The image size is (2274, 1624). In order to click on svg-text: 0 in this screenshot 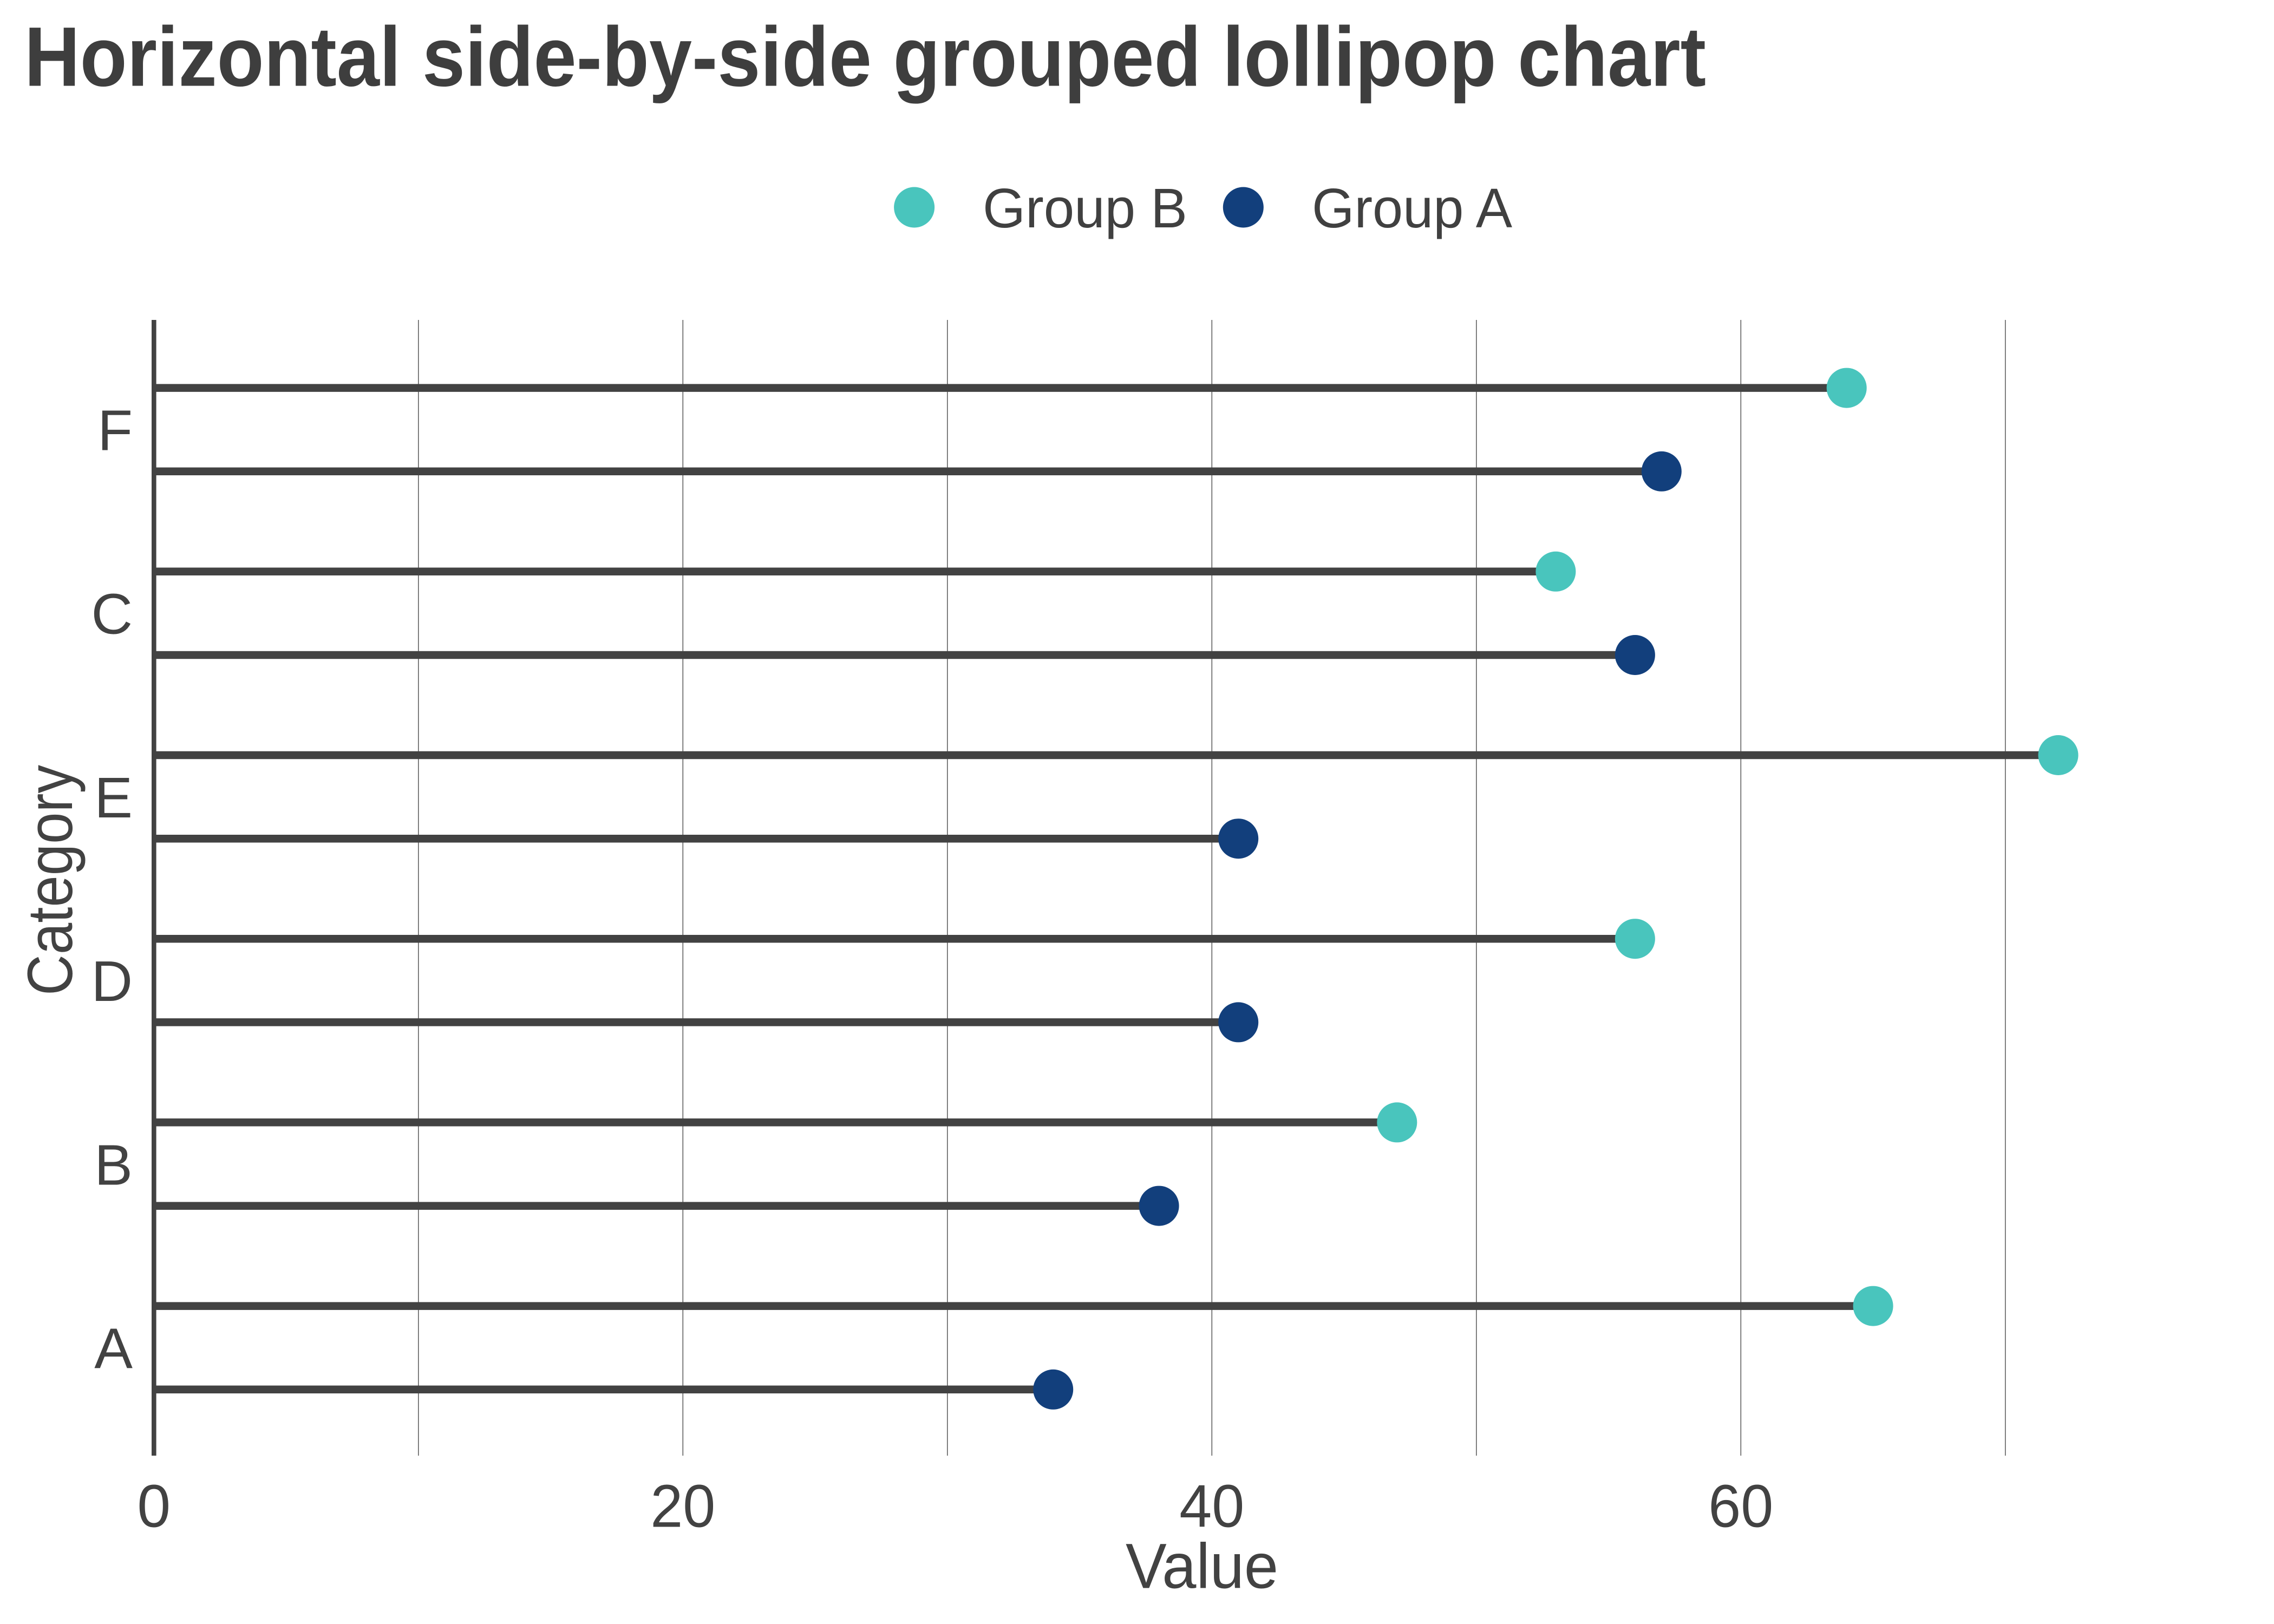, I will do `click(154, 1506)`.